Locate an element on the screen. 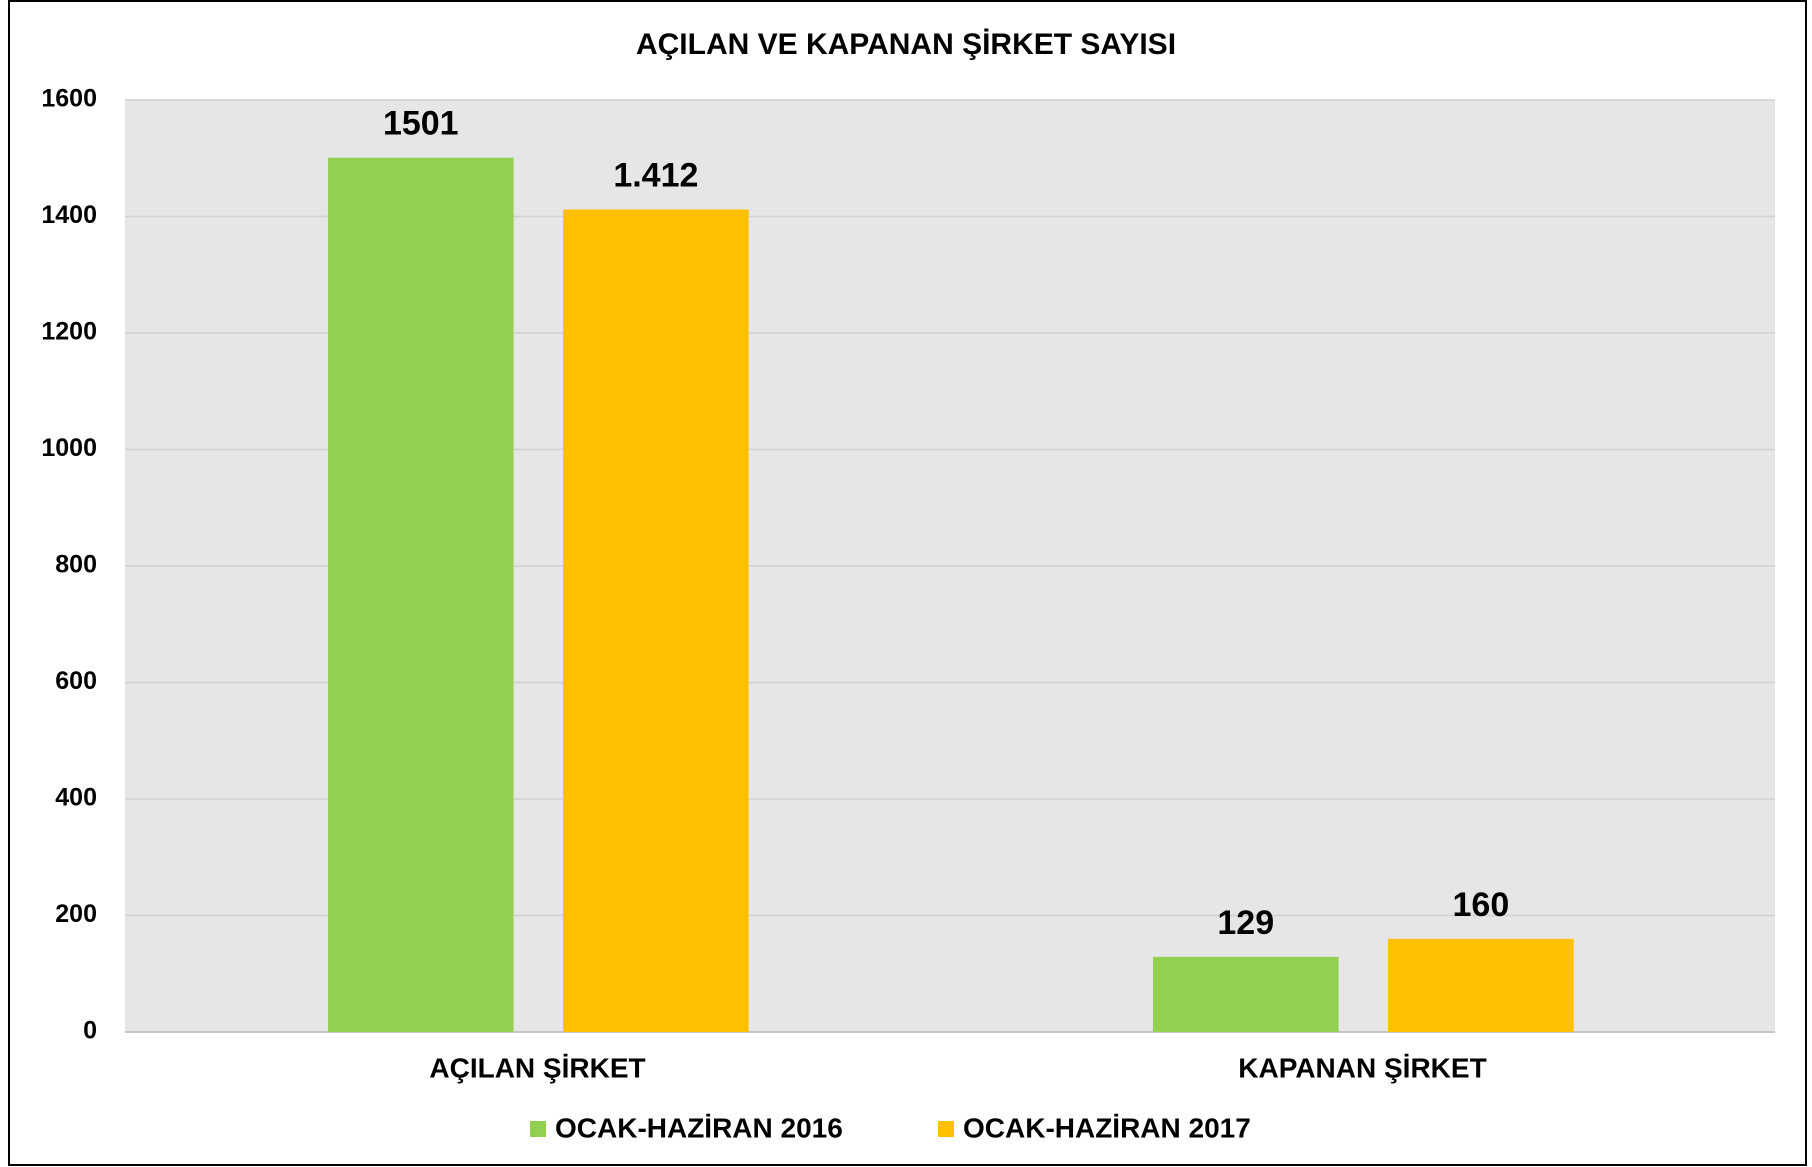 This screenshot has height=1167, width=1812. legend-label: OCAK-HAZİRAN 2016 is located at coordinates (699, 1127).